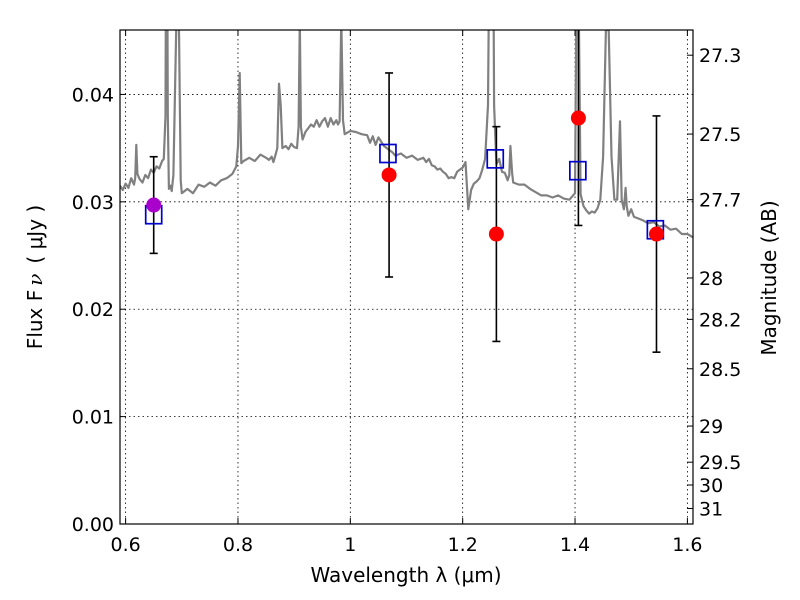  I want to click on y2-tick-label: 27.3, so click(720, 56).